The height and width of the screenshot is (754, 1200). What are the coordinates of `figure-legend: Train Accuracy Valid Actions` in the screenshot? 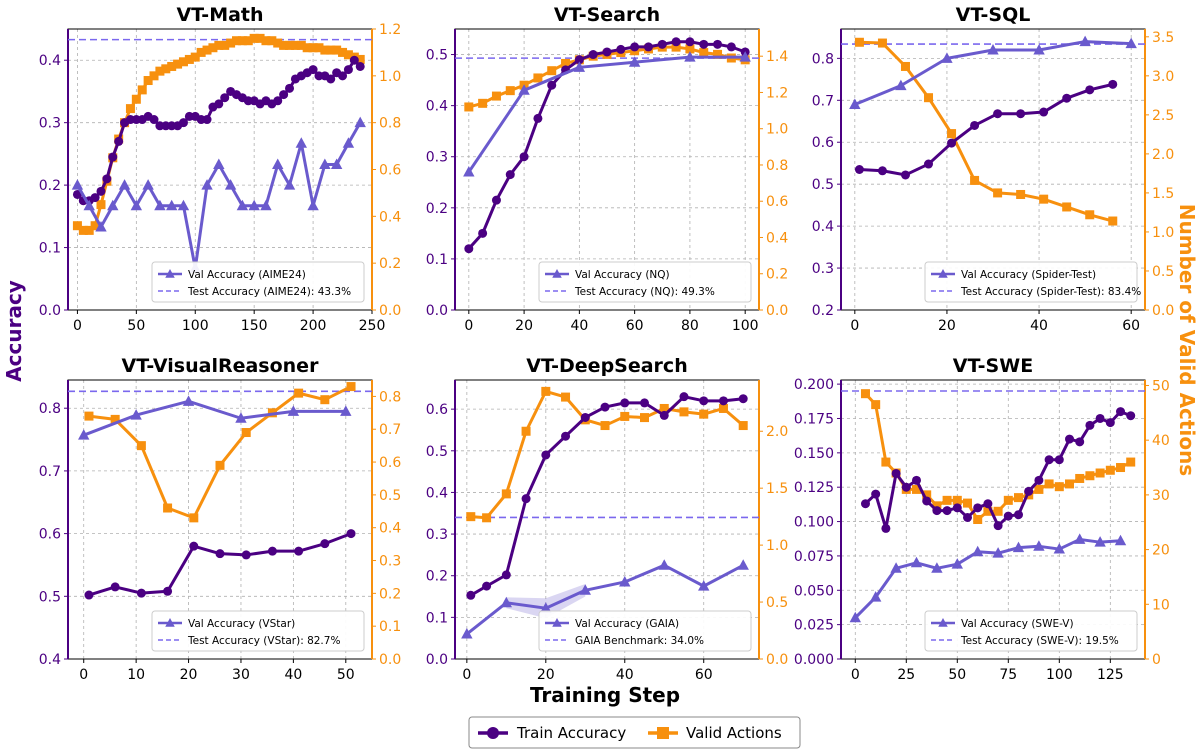 It's located at (634, 732).